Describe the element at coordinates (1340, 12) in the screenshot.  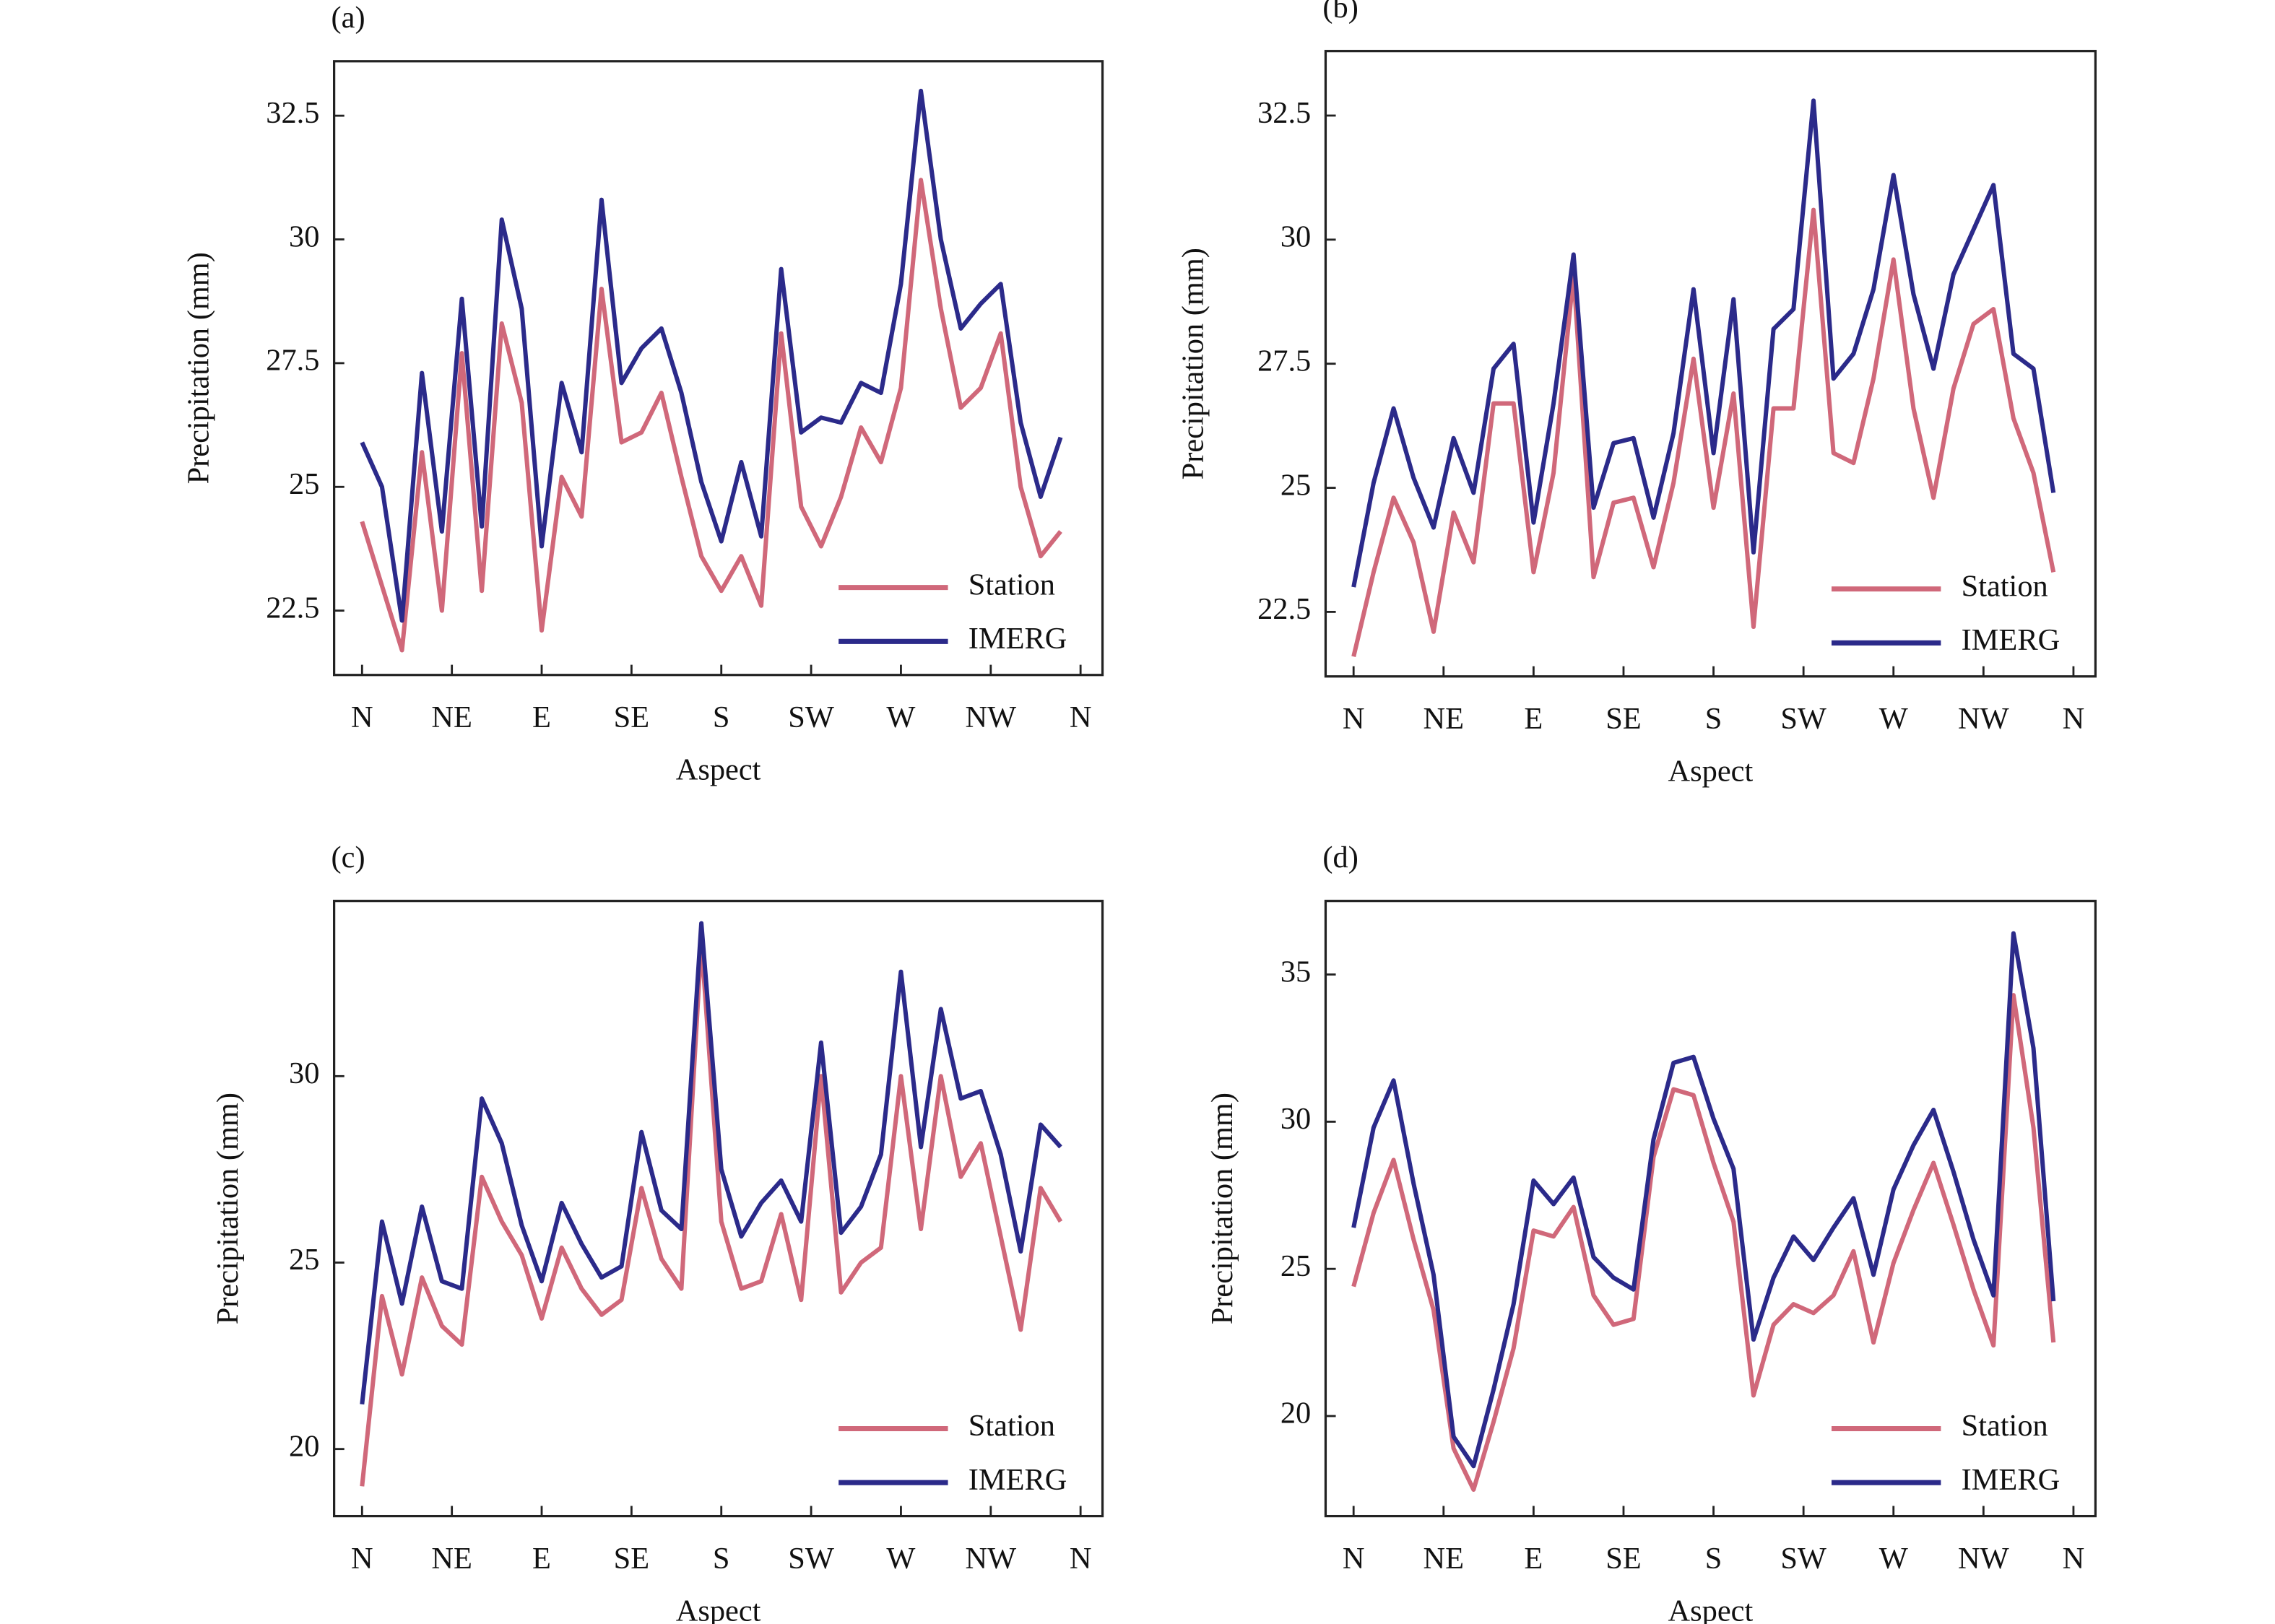
I see `panel-label: (b)` at that location.